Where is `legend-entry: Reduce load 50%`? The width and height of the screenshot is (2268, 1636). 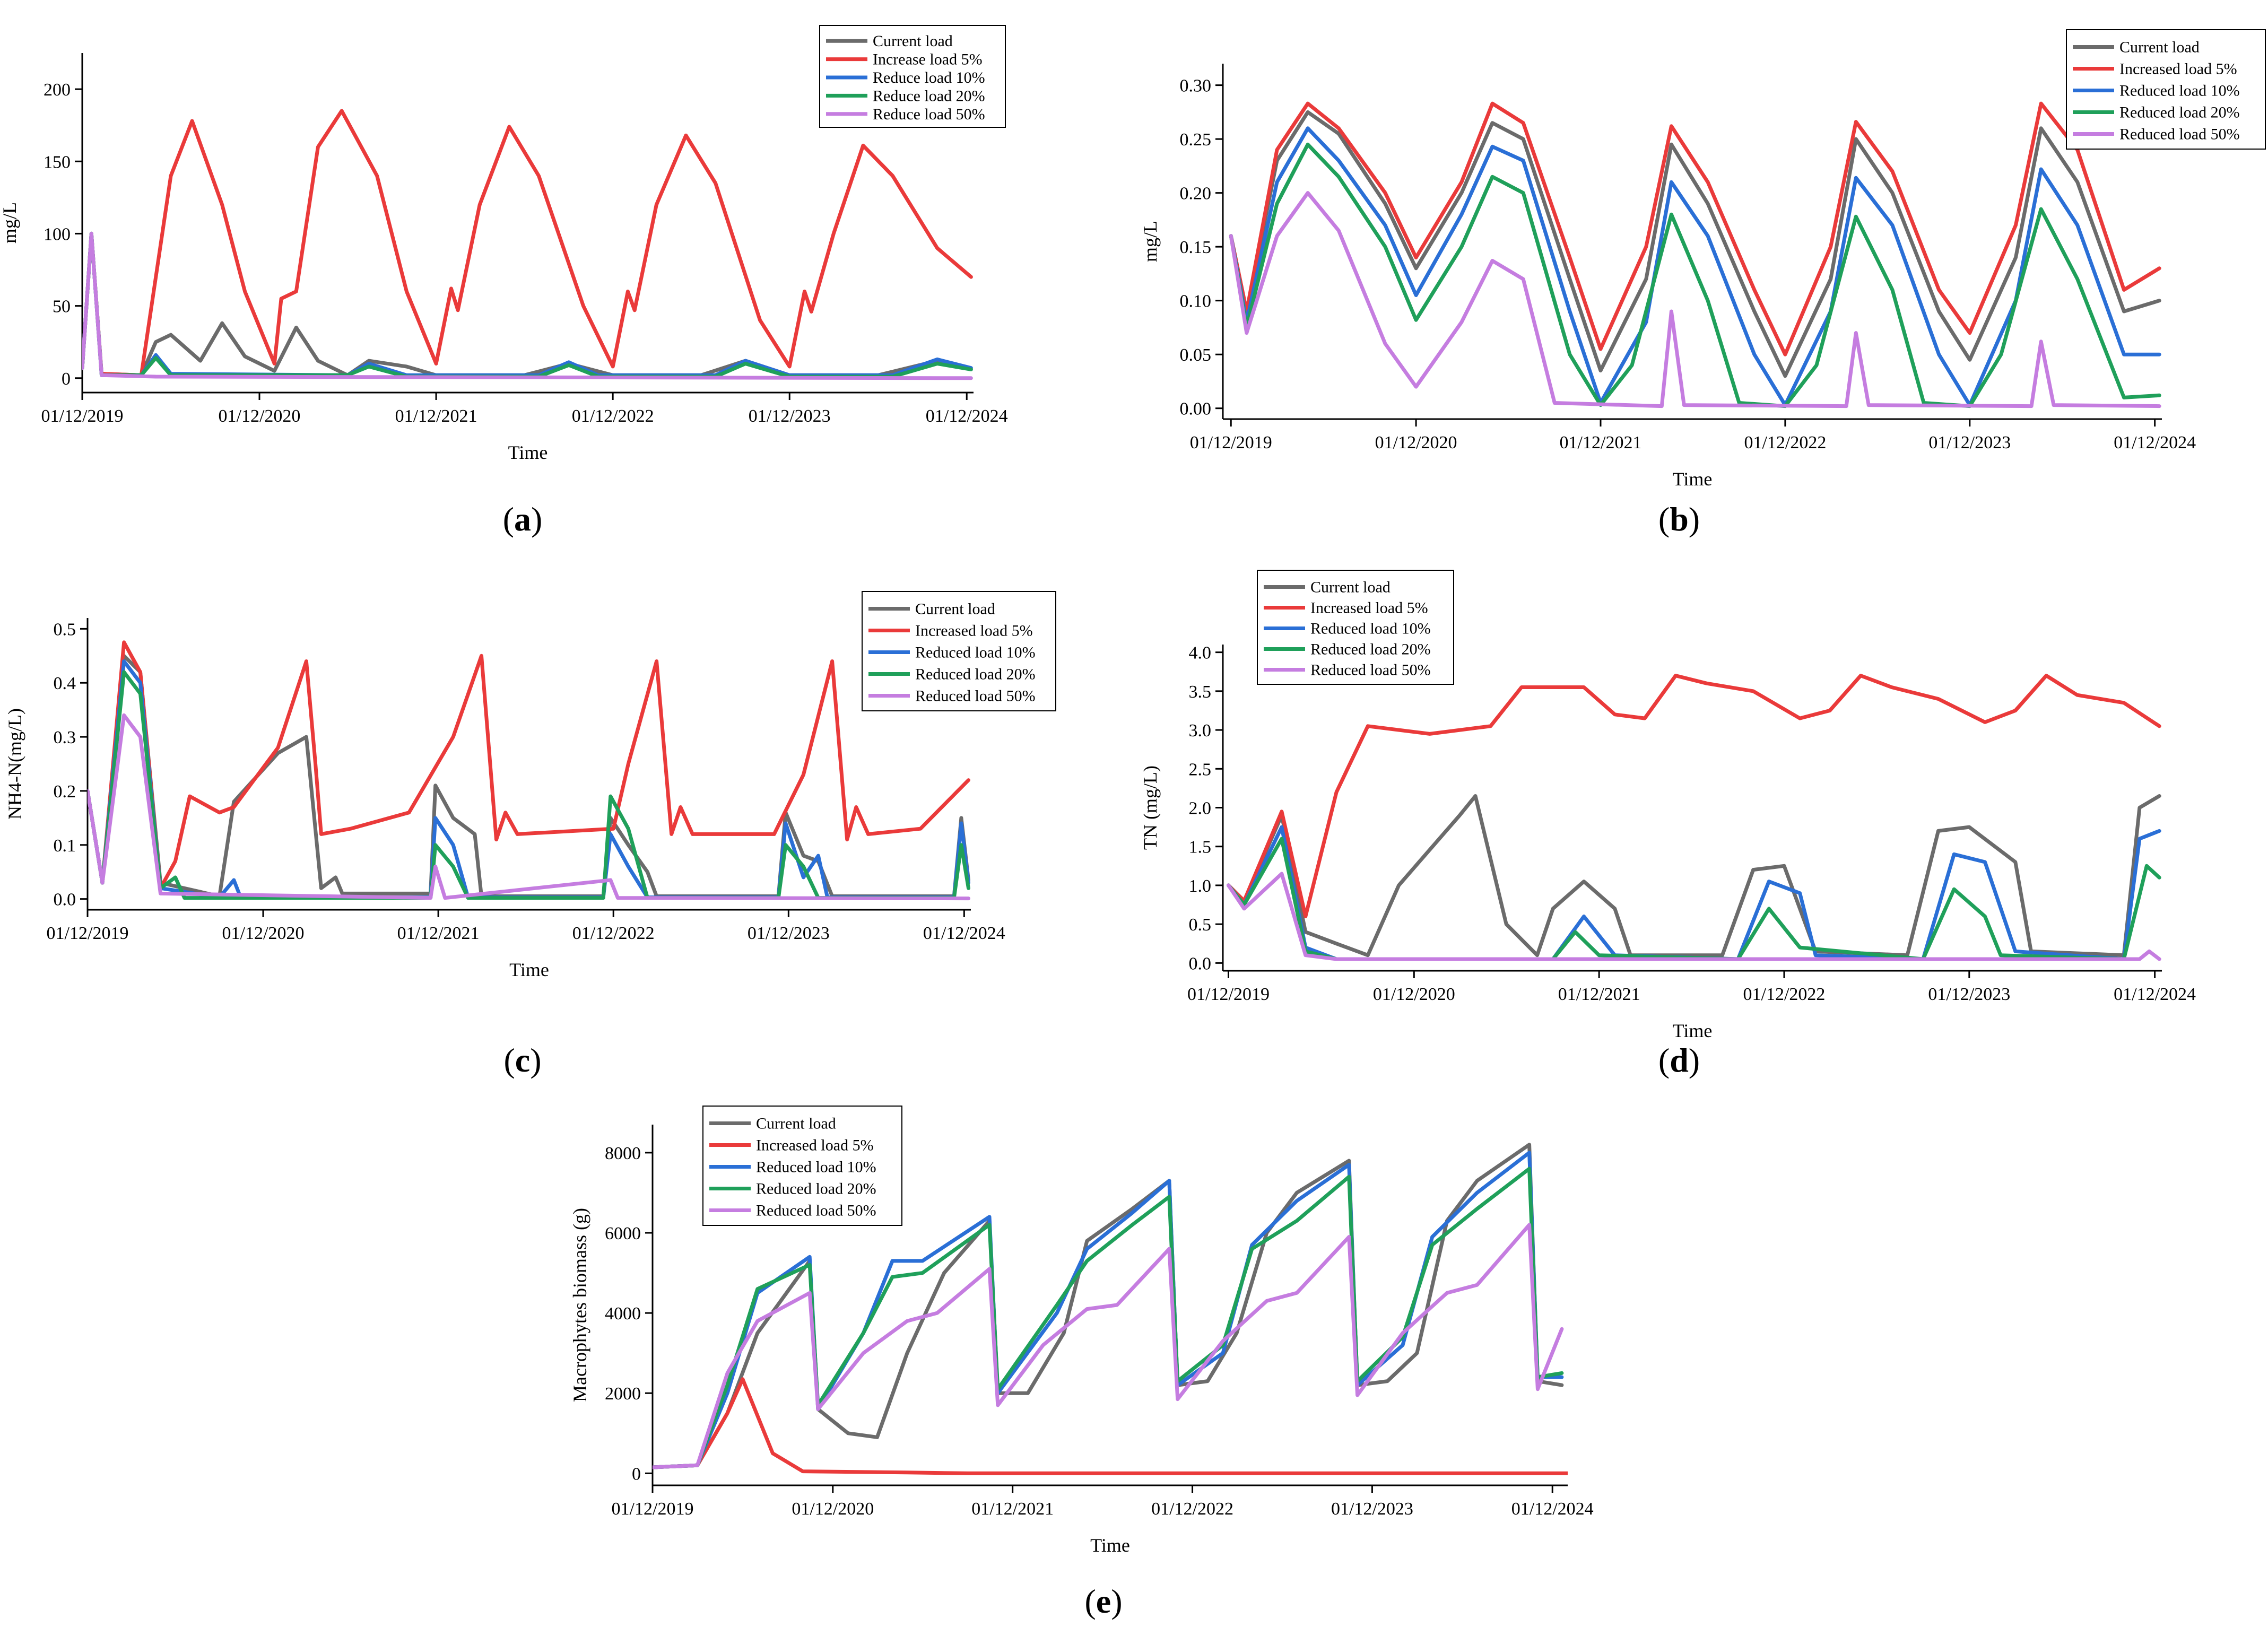 legend-entry: Reduce load 50% is located at coordinates (929, 114).